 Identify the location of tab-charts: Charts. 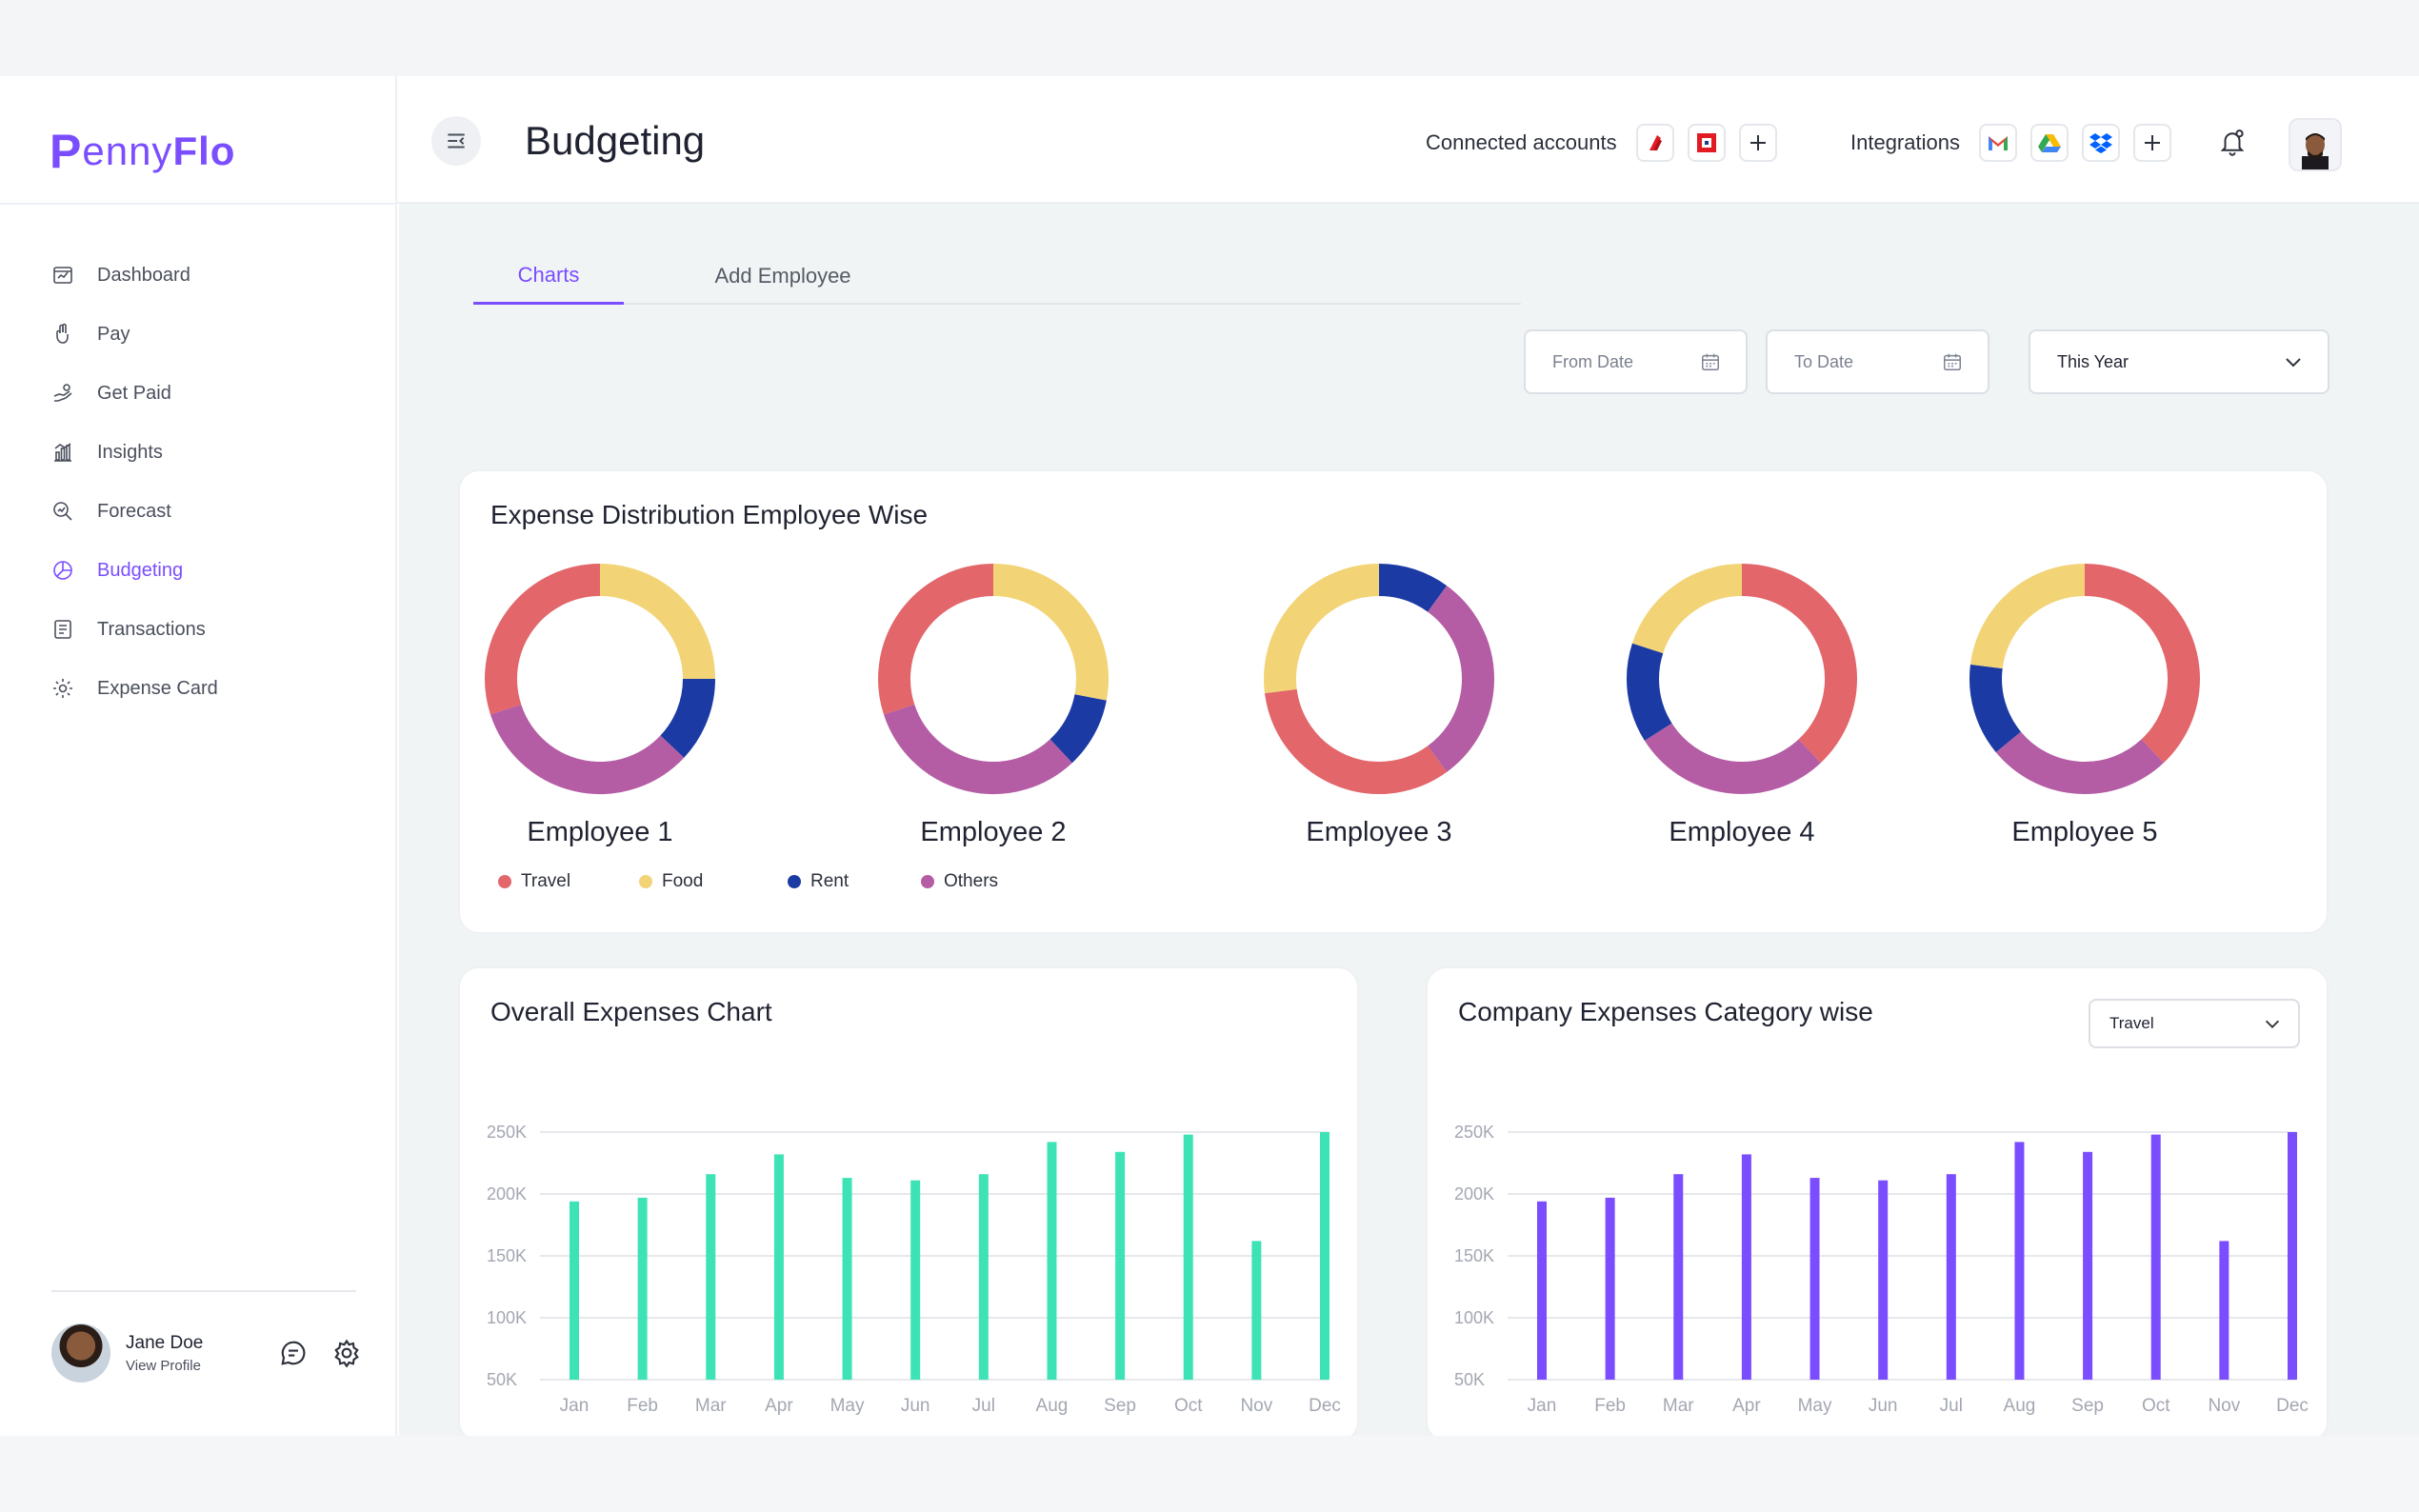
(548, 276).